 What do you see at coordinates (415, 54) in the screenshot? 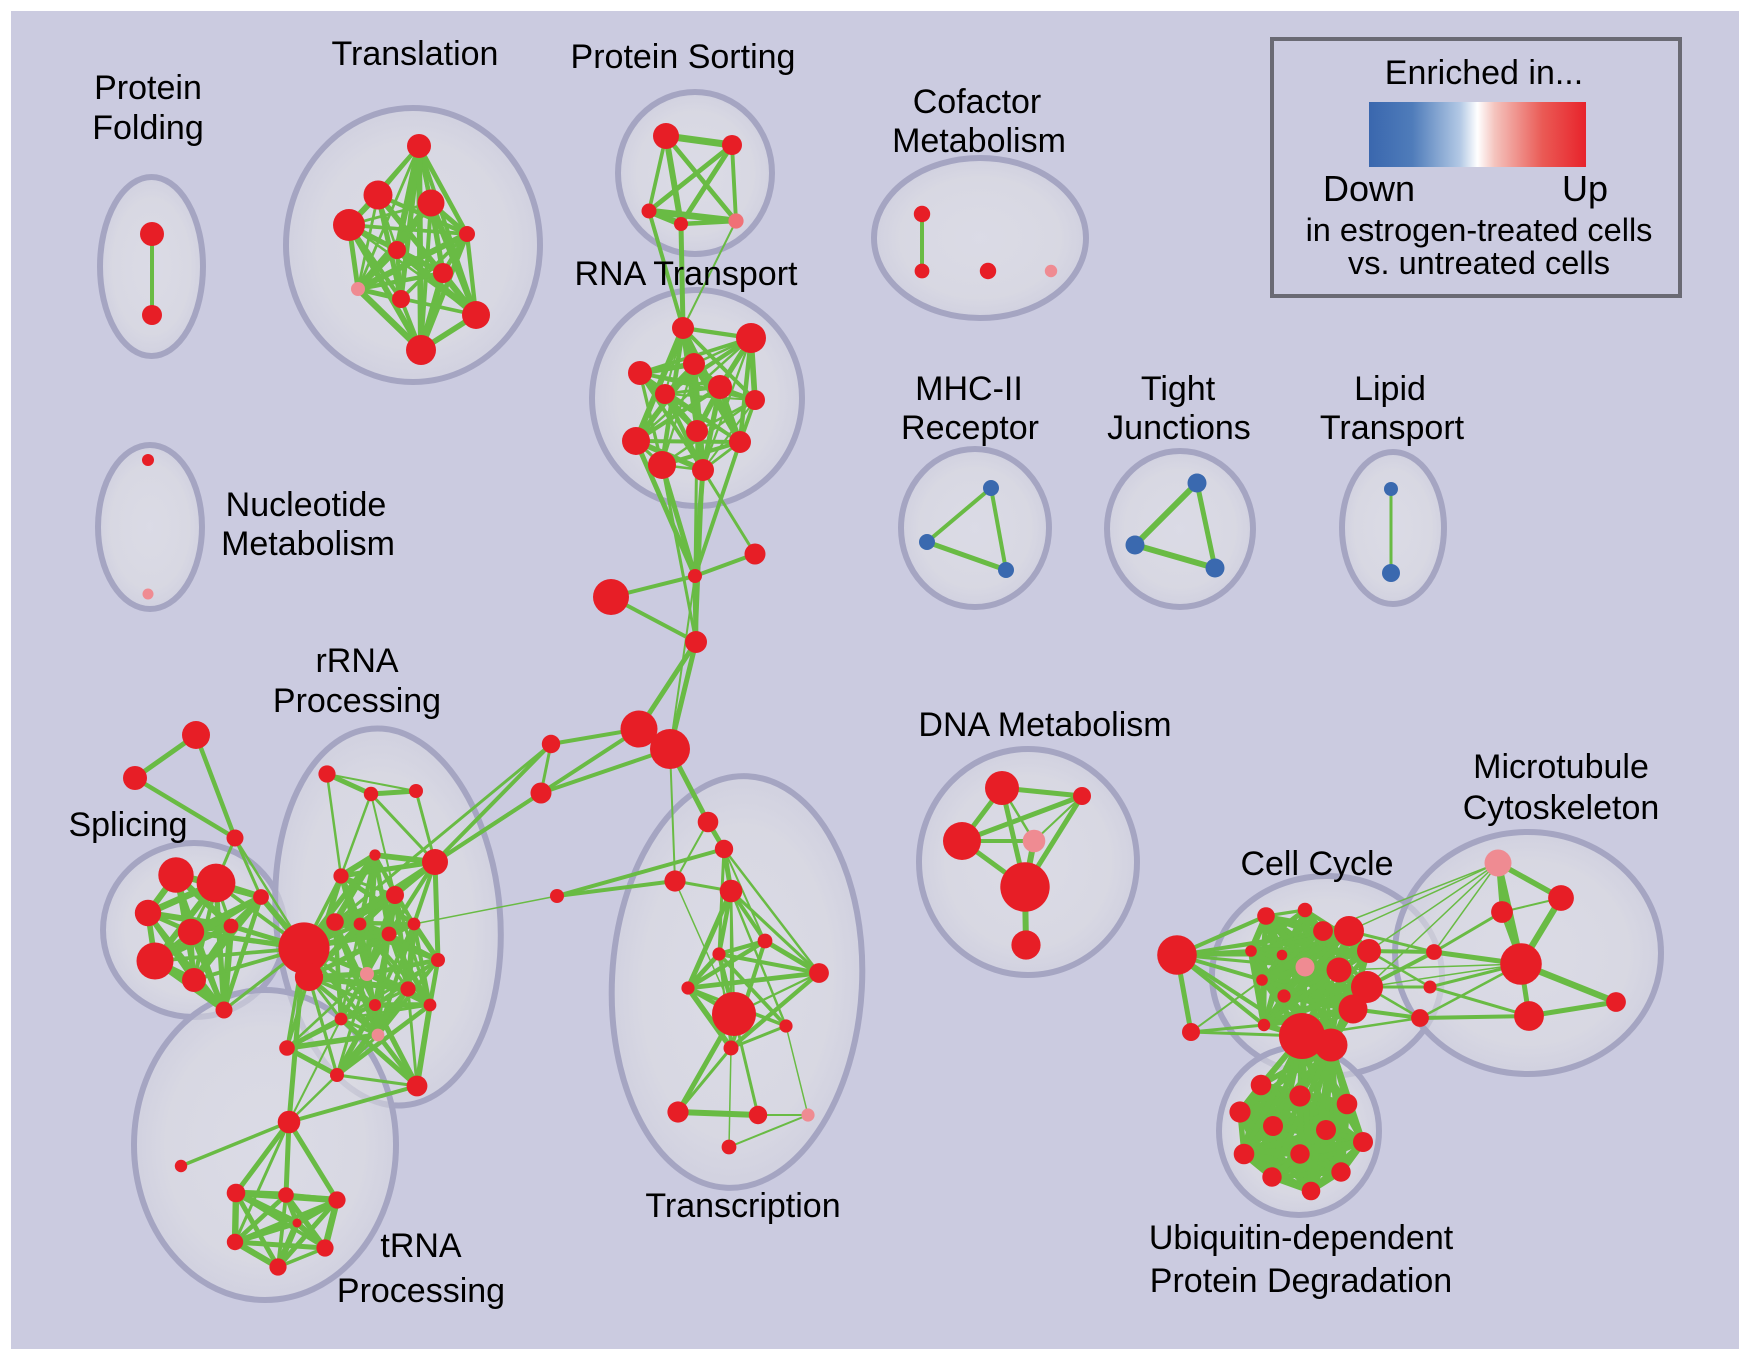
I see `svg-text: Translation` at bounding box center [415, 54].